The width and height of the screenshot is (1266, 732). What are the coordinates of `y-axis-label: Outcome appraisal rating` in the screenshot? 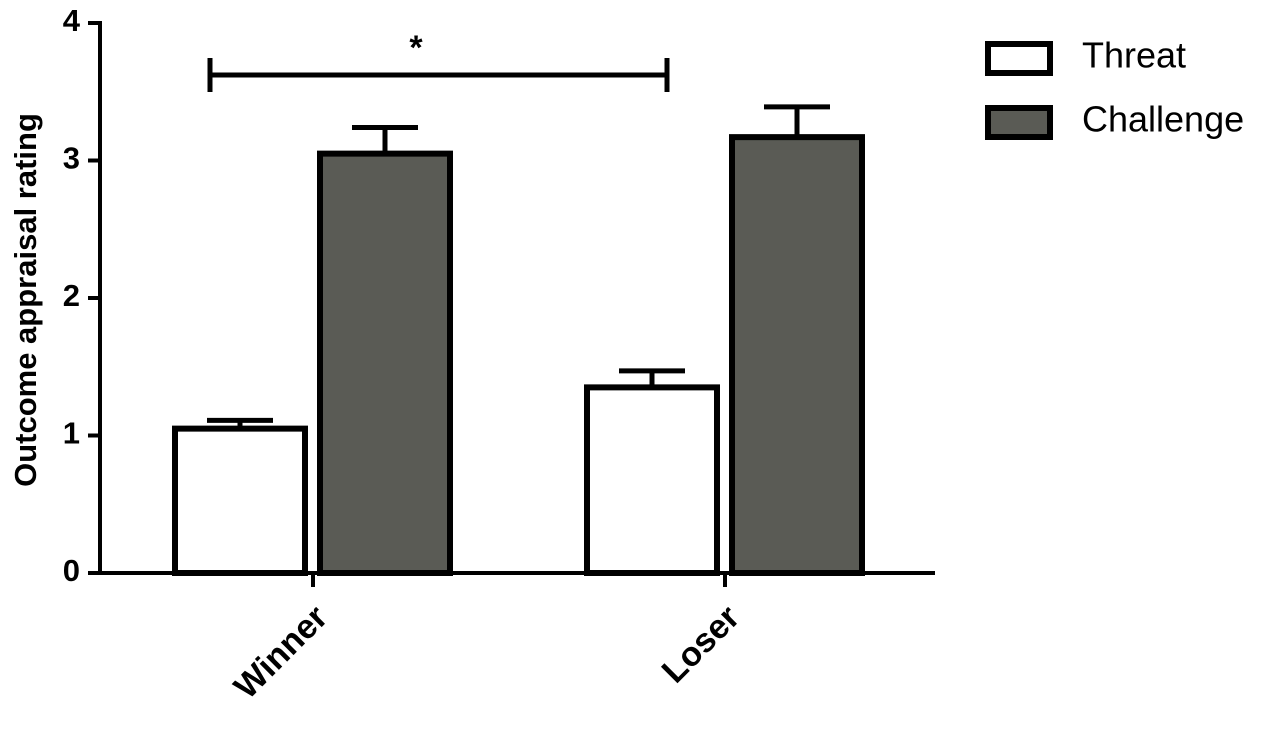 It's located at (25, 300).